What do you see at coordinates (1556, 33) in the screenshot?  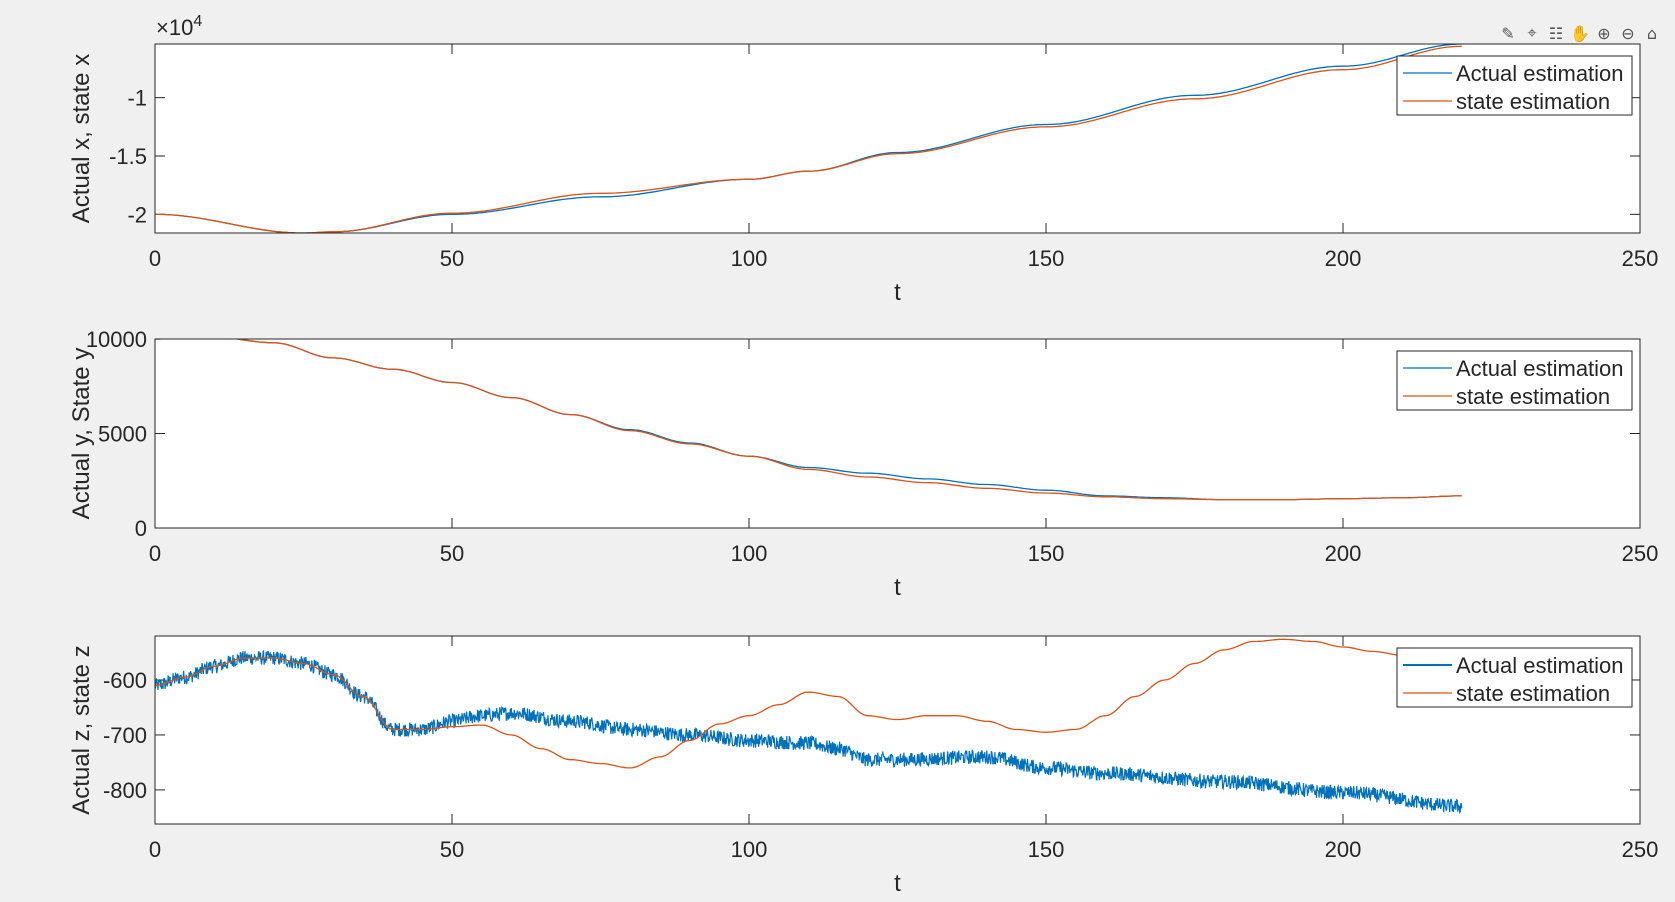 I see `legend-icon: ☷` at bounding box center [1556, 33].